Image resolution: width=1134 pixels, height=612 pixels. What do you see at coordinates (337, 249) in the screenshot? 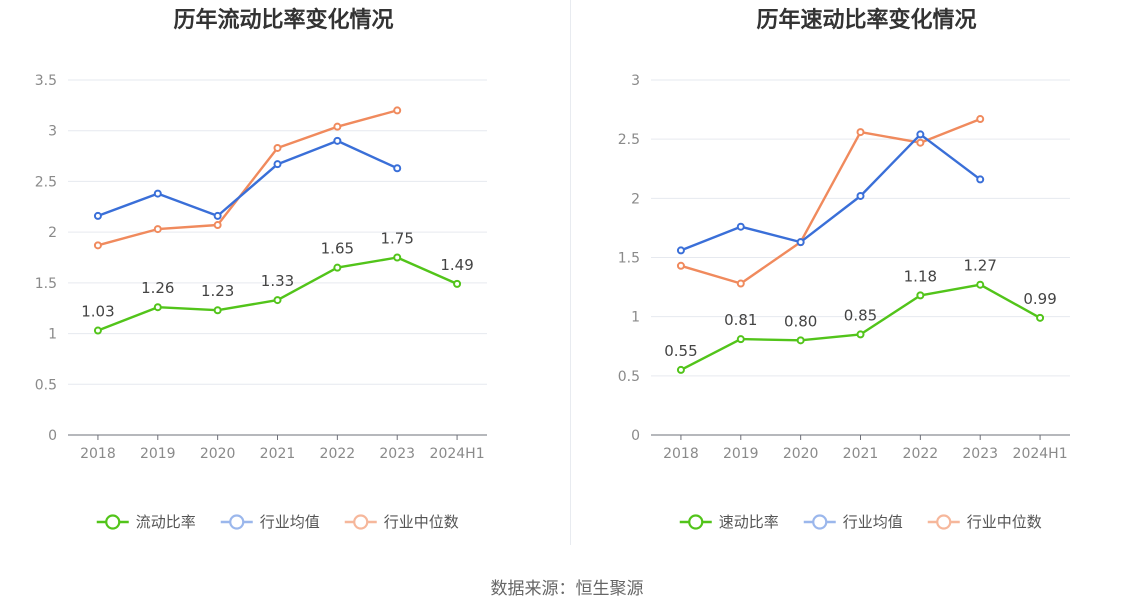
I see `data-label: 1.65` at bounding box center [337, 249].